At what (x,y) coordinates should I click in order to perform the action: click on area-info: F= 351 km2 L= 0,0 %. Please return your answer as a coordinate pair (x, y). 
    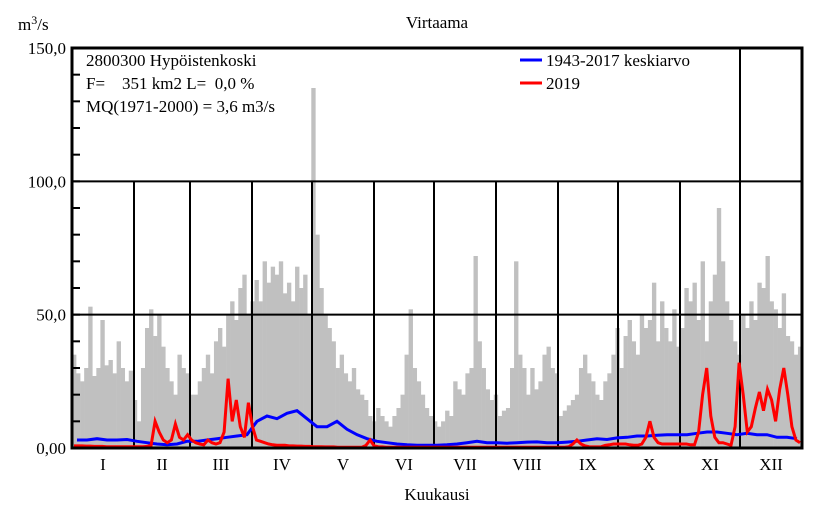
    Looking at the image, I should click on (170, 83).